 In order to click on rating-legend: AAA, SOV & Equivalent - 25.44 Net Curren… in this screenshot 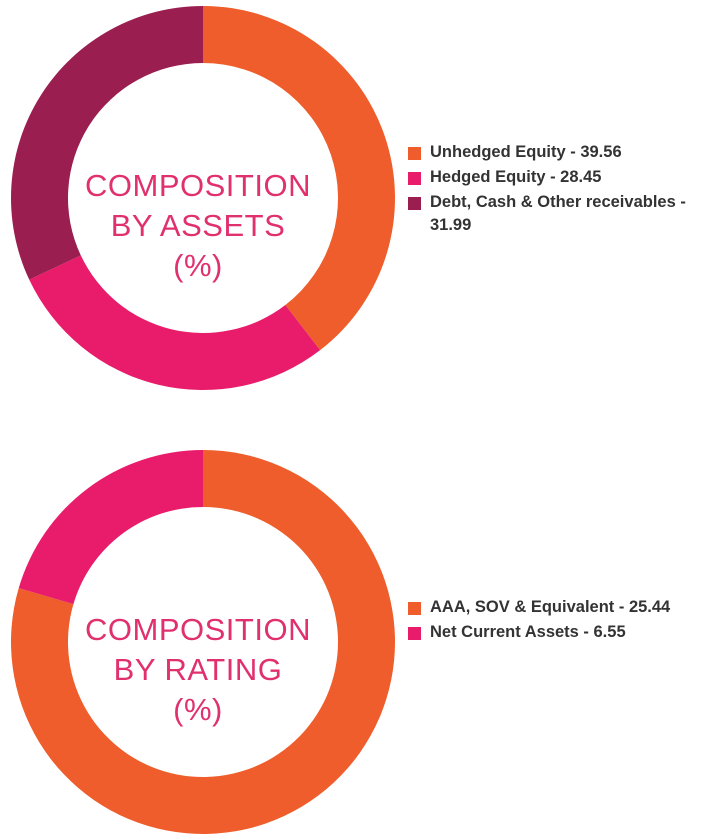, I will do `click(561, 621)`.